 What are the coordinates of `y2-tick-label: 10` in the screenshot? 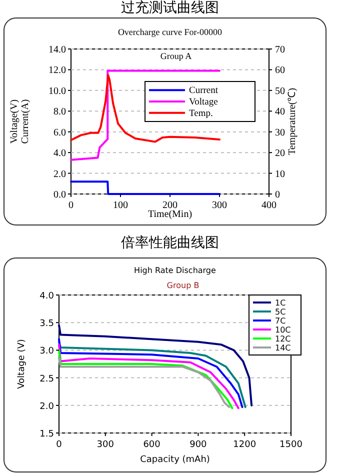 It's located at (280, 174).